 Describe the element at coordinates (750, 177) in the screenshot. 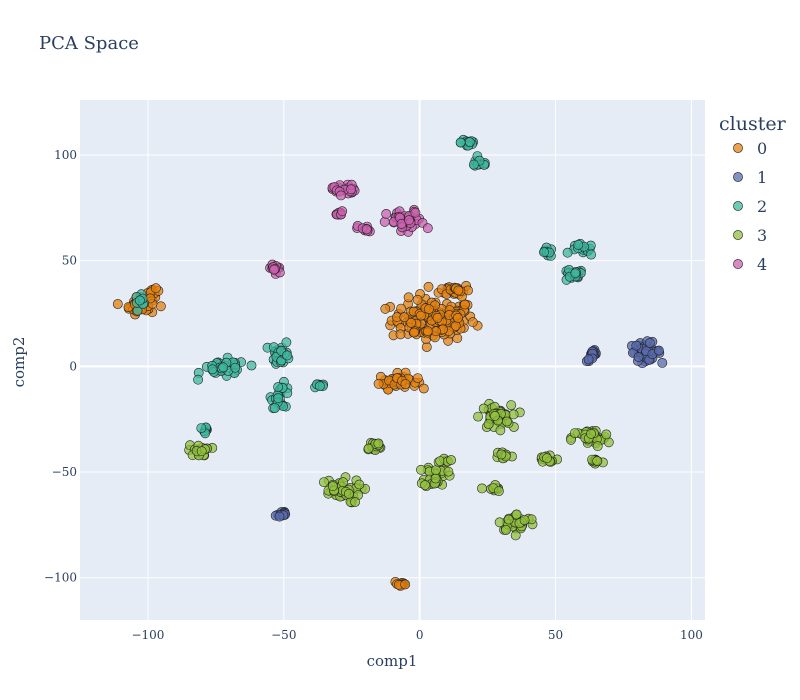

I see `legend-item-1: 1` at that location.